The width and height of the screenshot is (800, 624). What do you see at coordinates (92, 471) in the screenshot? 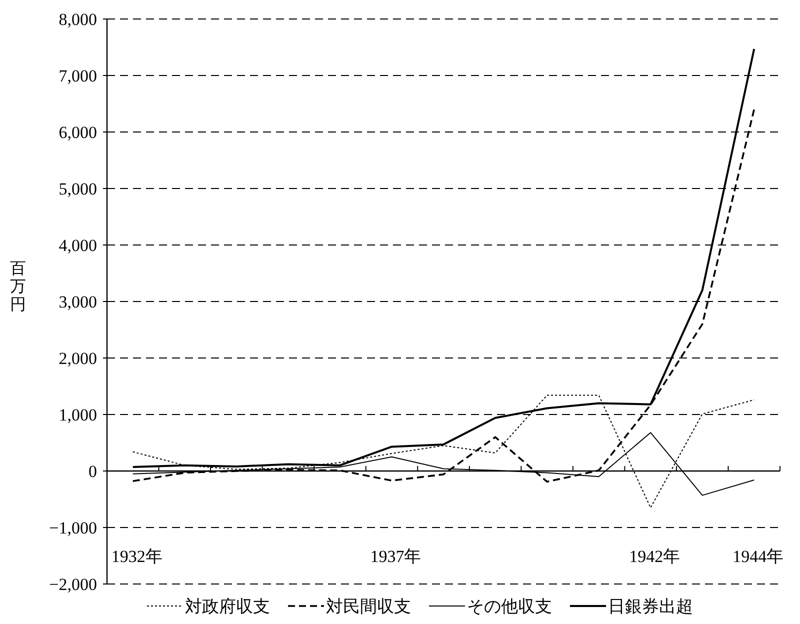
I see `y-tick-label: 0` at bounding box center [92, 471].